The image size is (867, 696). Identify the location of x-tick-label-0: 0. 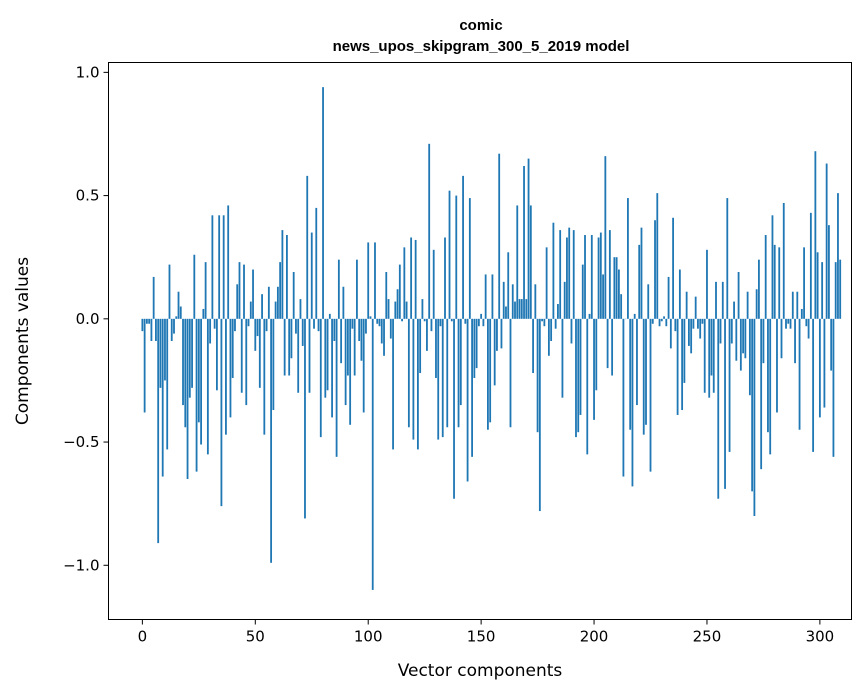
(143, 637).